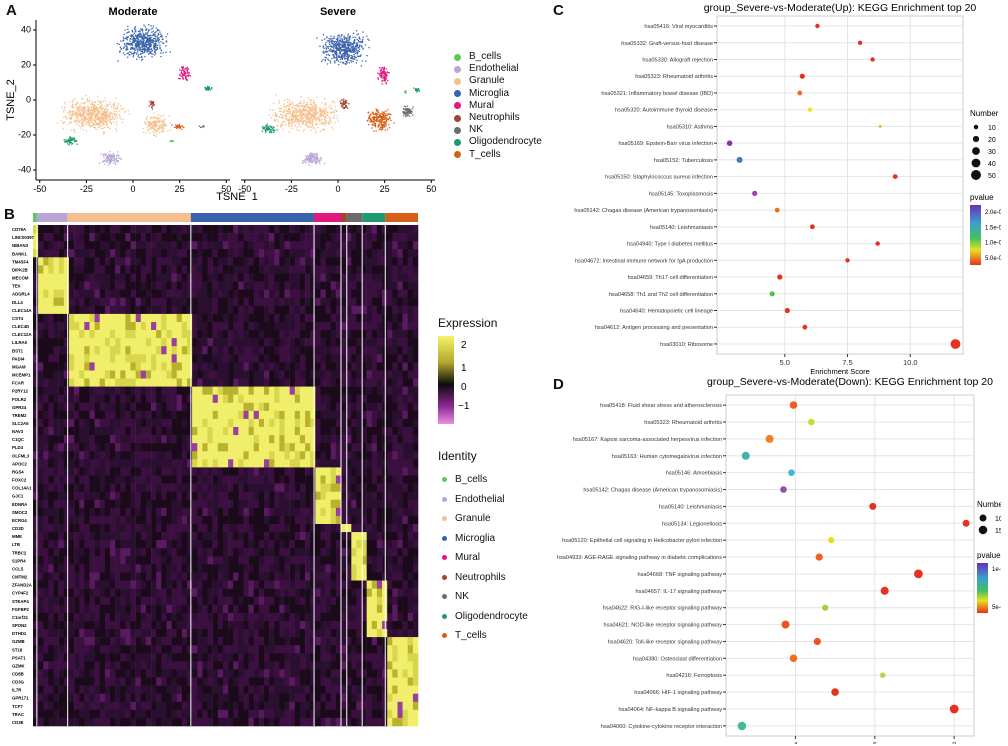 This screenshot has width=1008, height=746. What do you see at coordinates (840, 370) in the screenshot?
I see `x-axis-label: Enrichment Score` at bounding box center [840, 370].